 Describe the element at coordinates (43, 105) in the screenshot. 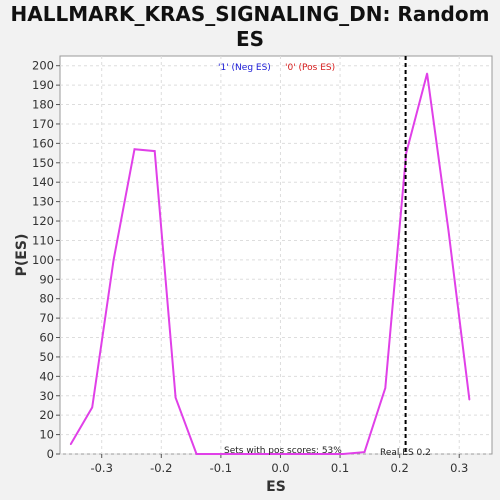

I see `y-tick-label: 180` at that location.